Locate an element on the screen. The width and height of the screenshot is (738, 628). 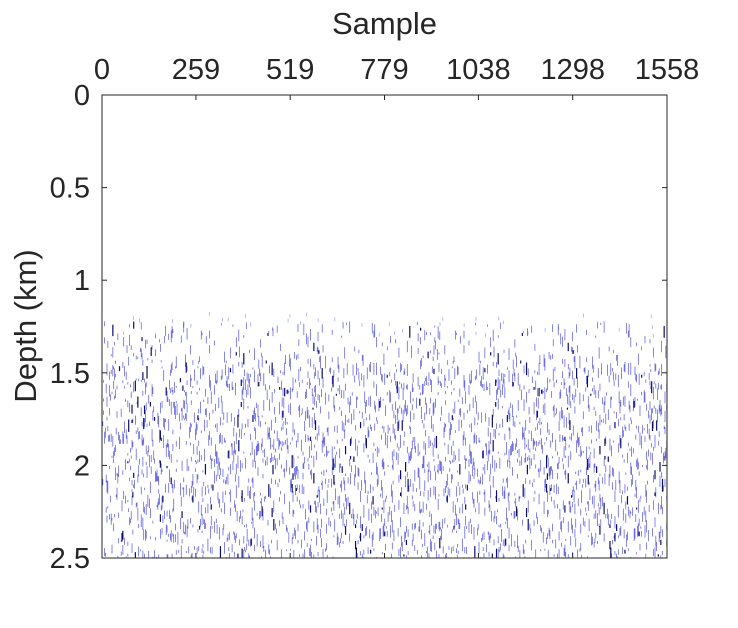
y-tick-label: 2.5 is located at coordinates (70, 559).